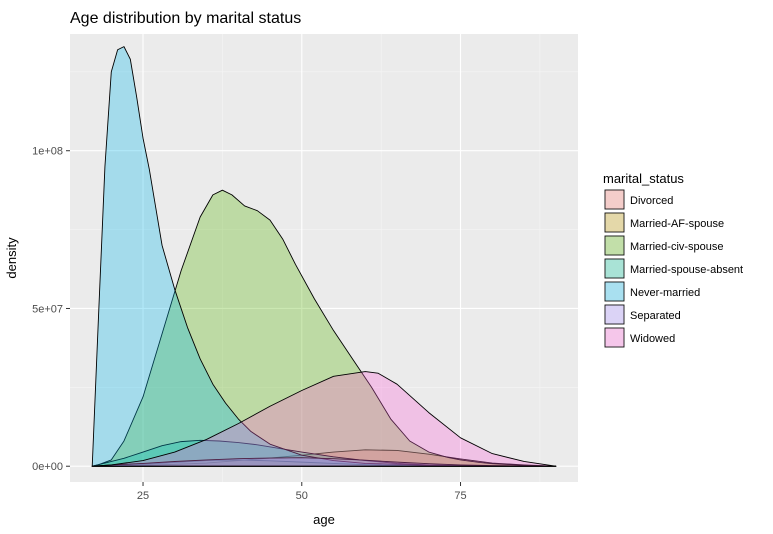  What do you see at coordinates (143, 496) in the screenshot?
I see `x-tick-label: 25` at bounding box center [143, 496].